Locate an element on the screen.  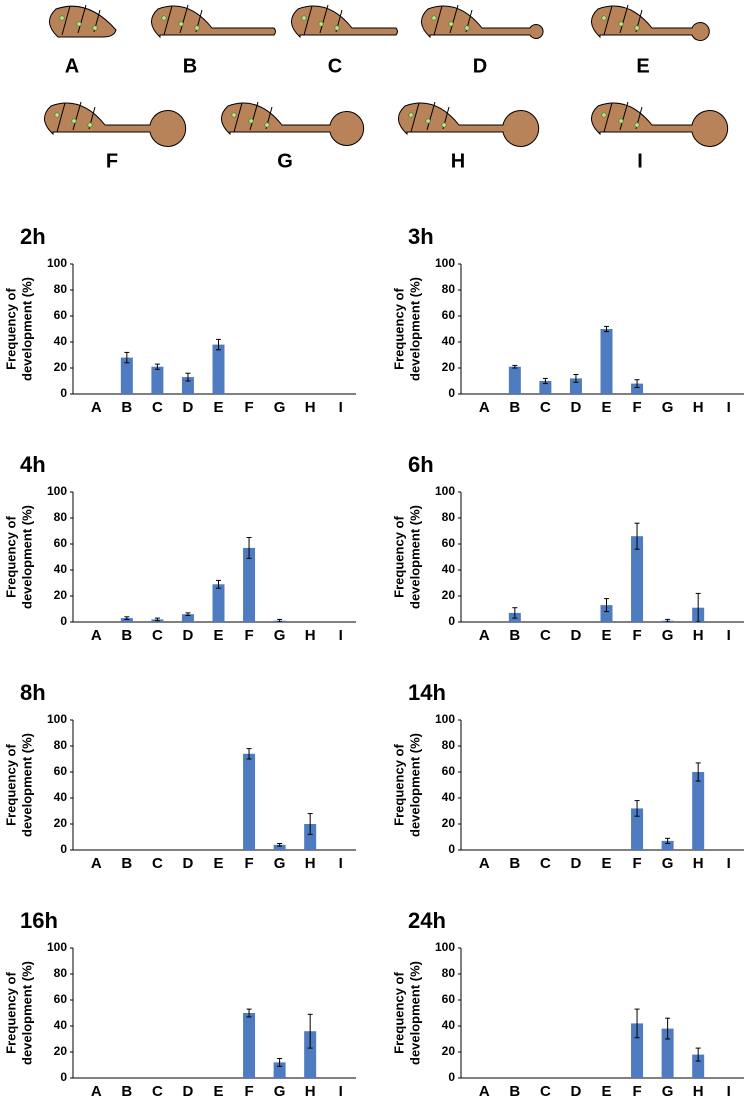
chart-title: 24h is located at coordinates (427, 920).